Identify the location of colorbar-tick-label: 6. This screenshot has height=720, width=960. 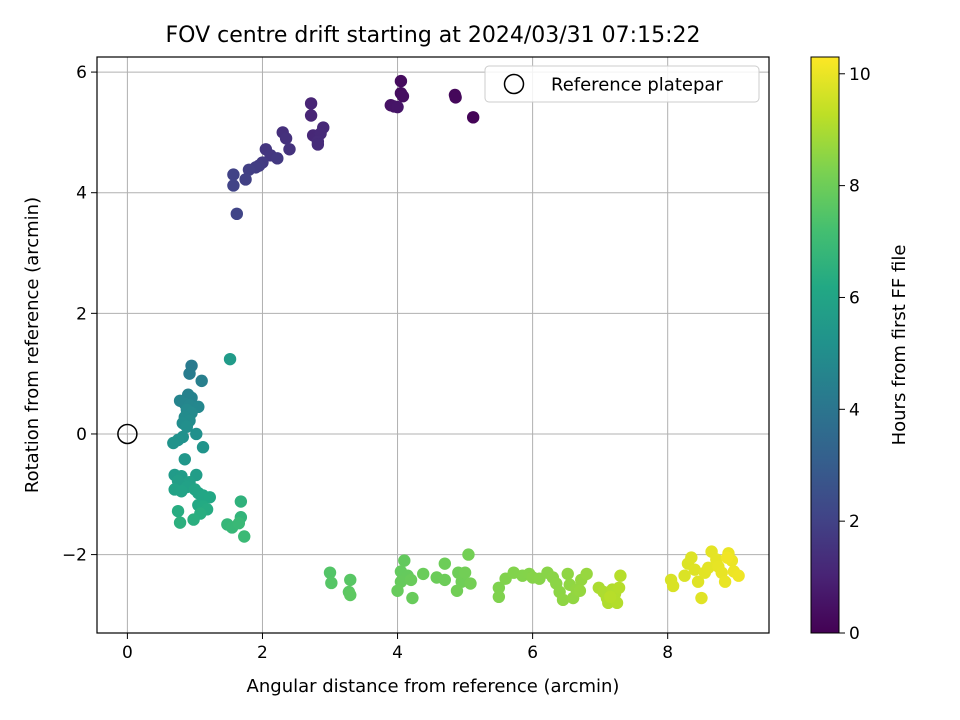
(854, 298).